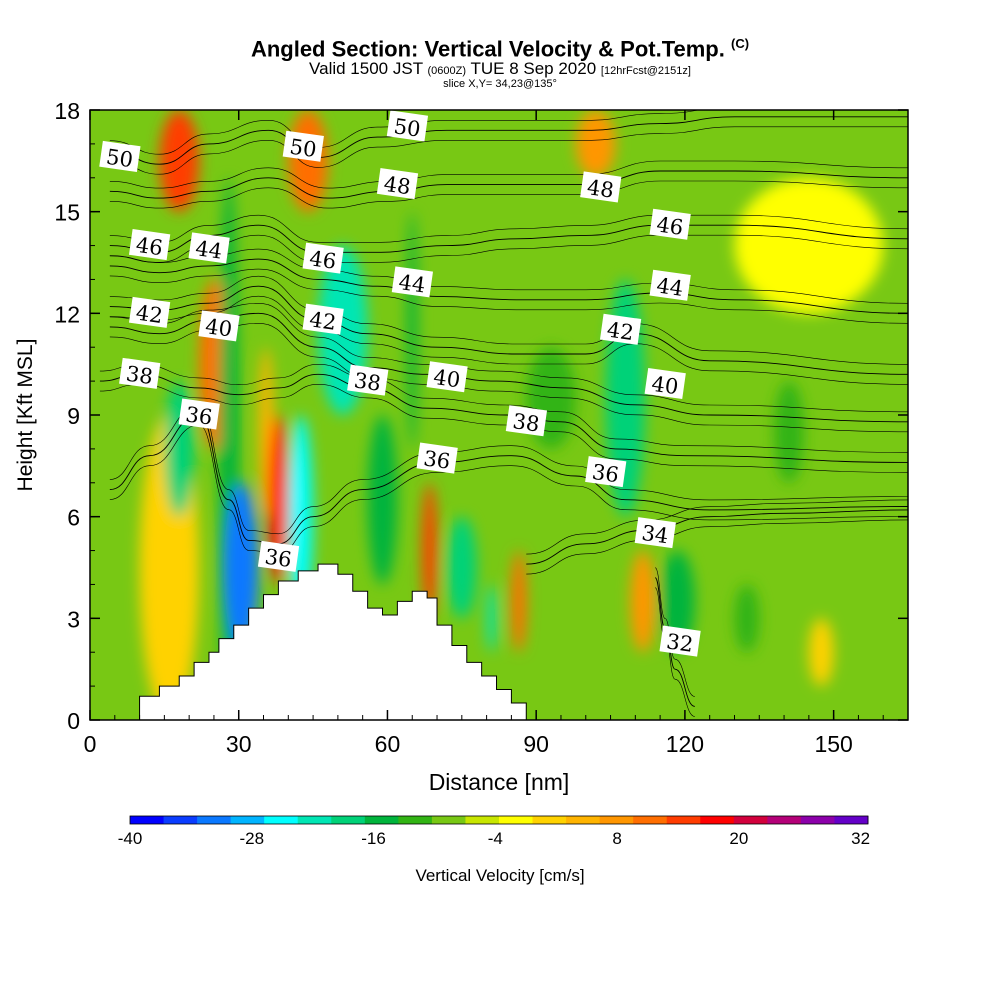 This screenshot has width=1000, height=1000. I want to click on y-tick-label: 6, so click(73, 518).